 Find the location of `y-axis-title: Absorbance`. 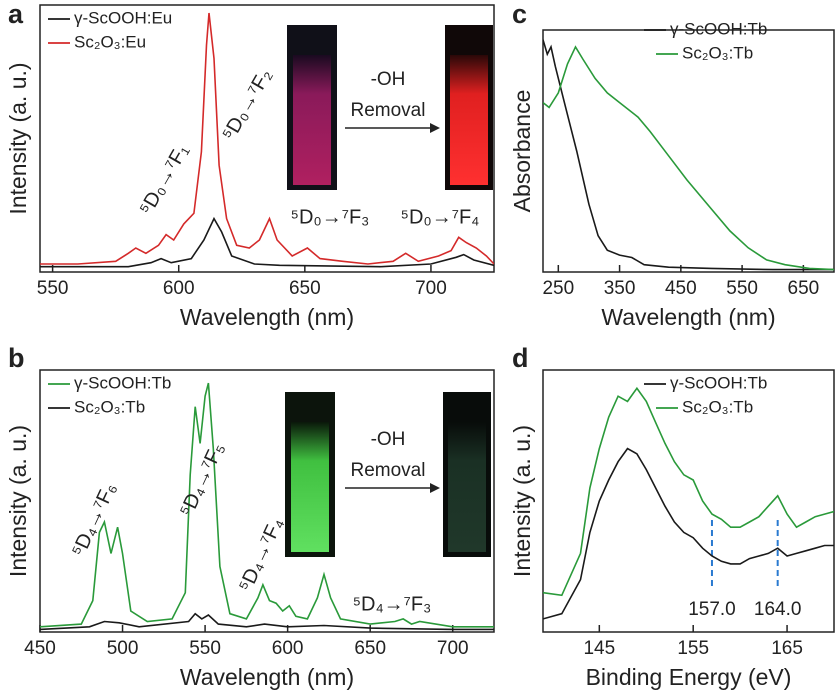

y-axis-title: Absorbance is located at coordinates (522, 151).